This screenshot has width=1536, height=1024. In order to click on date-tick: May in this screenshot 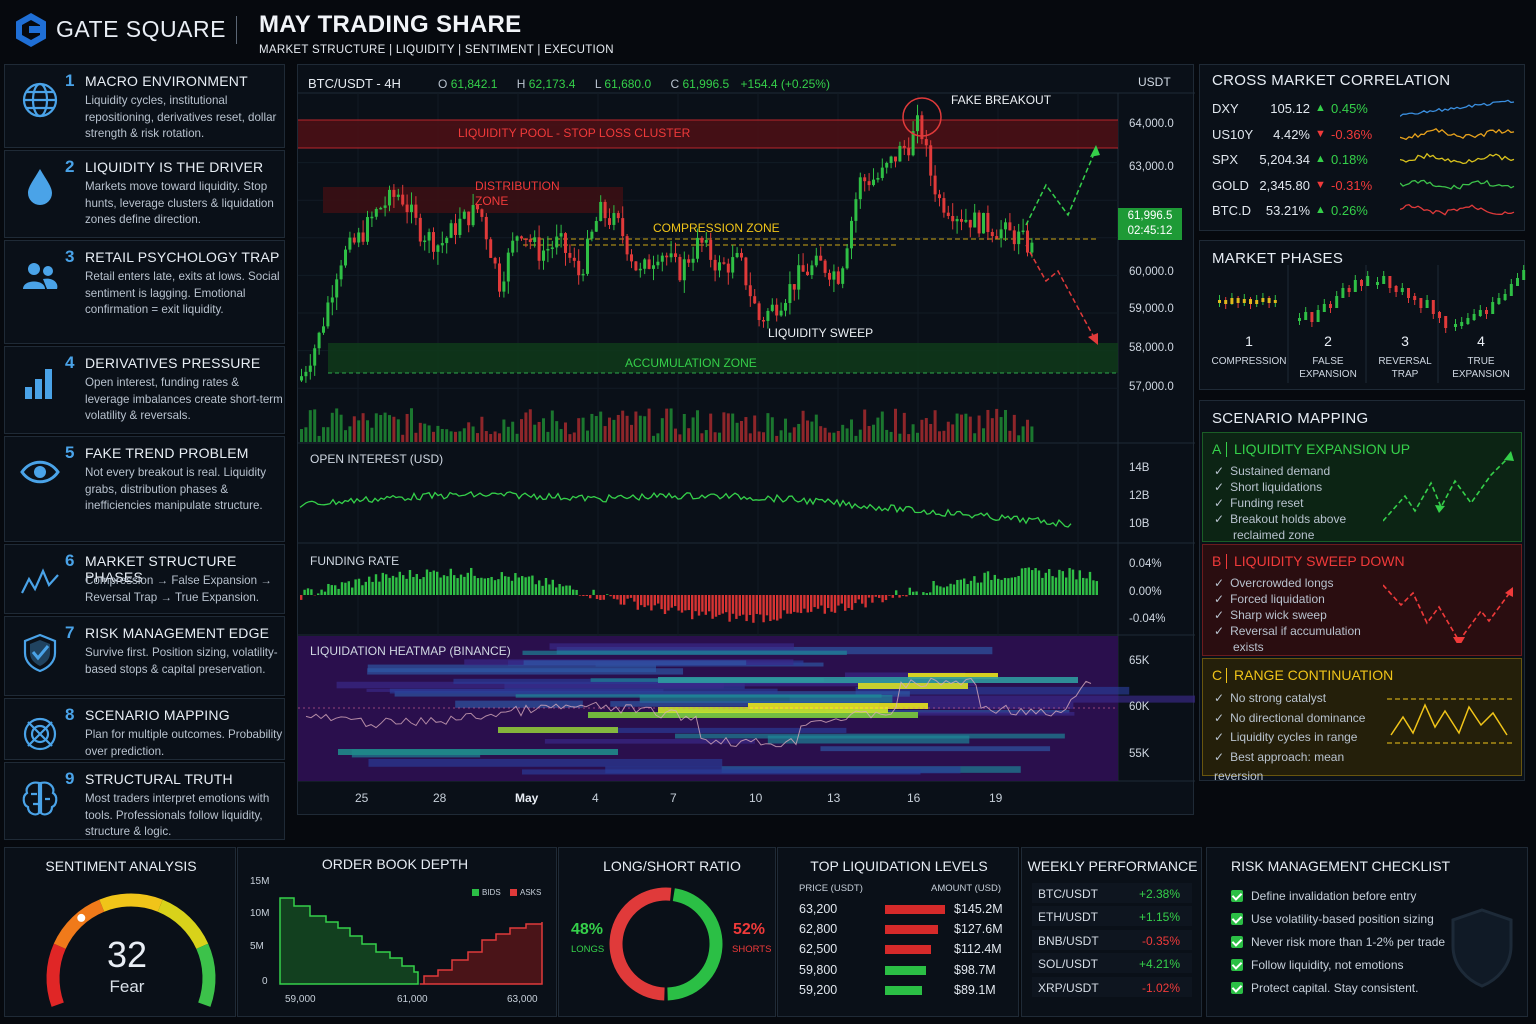, I will do `click(527, 798)`.